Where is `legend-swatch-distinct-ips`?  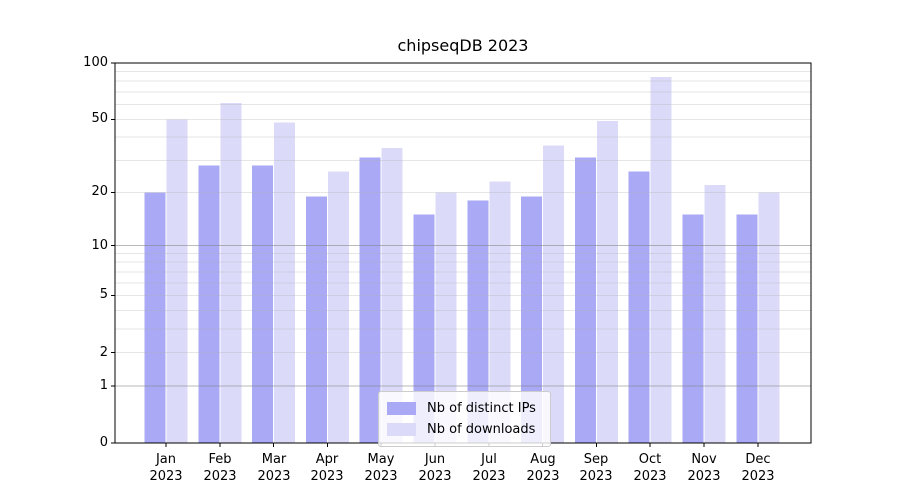 legend-swatch-distinct-ips is located at coordinates (401, 408).